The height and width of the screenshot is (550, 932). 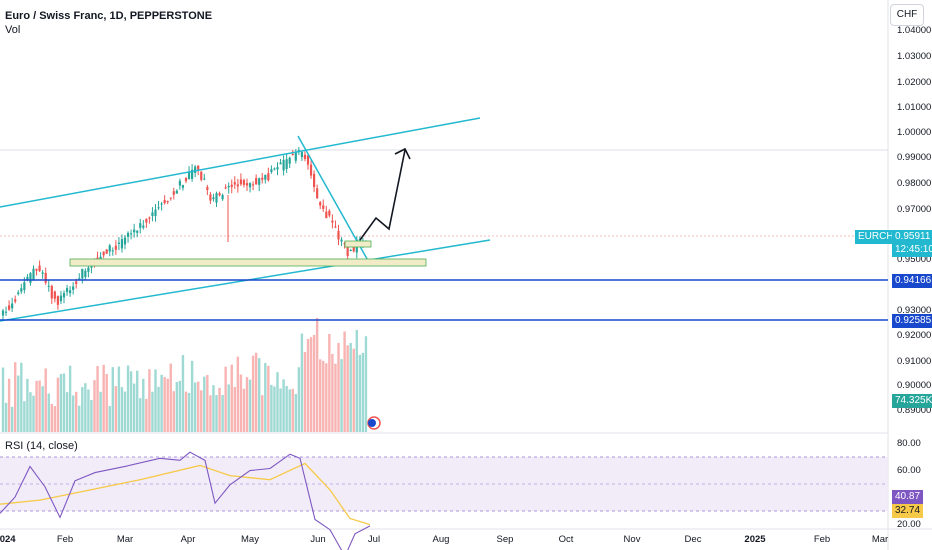 I want to click on support-zone, so click(x=248, y=262).